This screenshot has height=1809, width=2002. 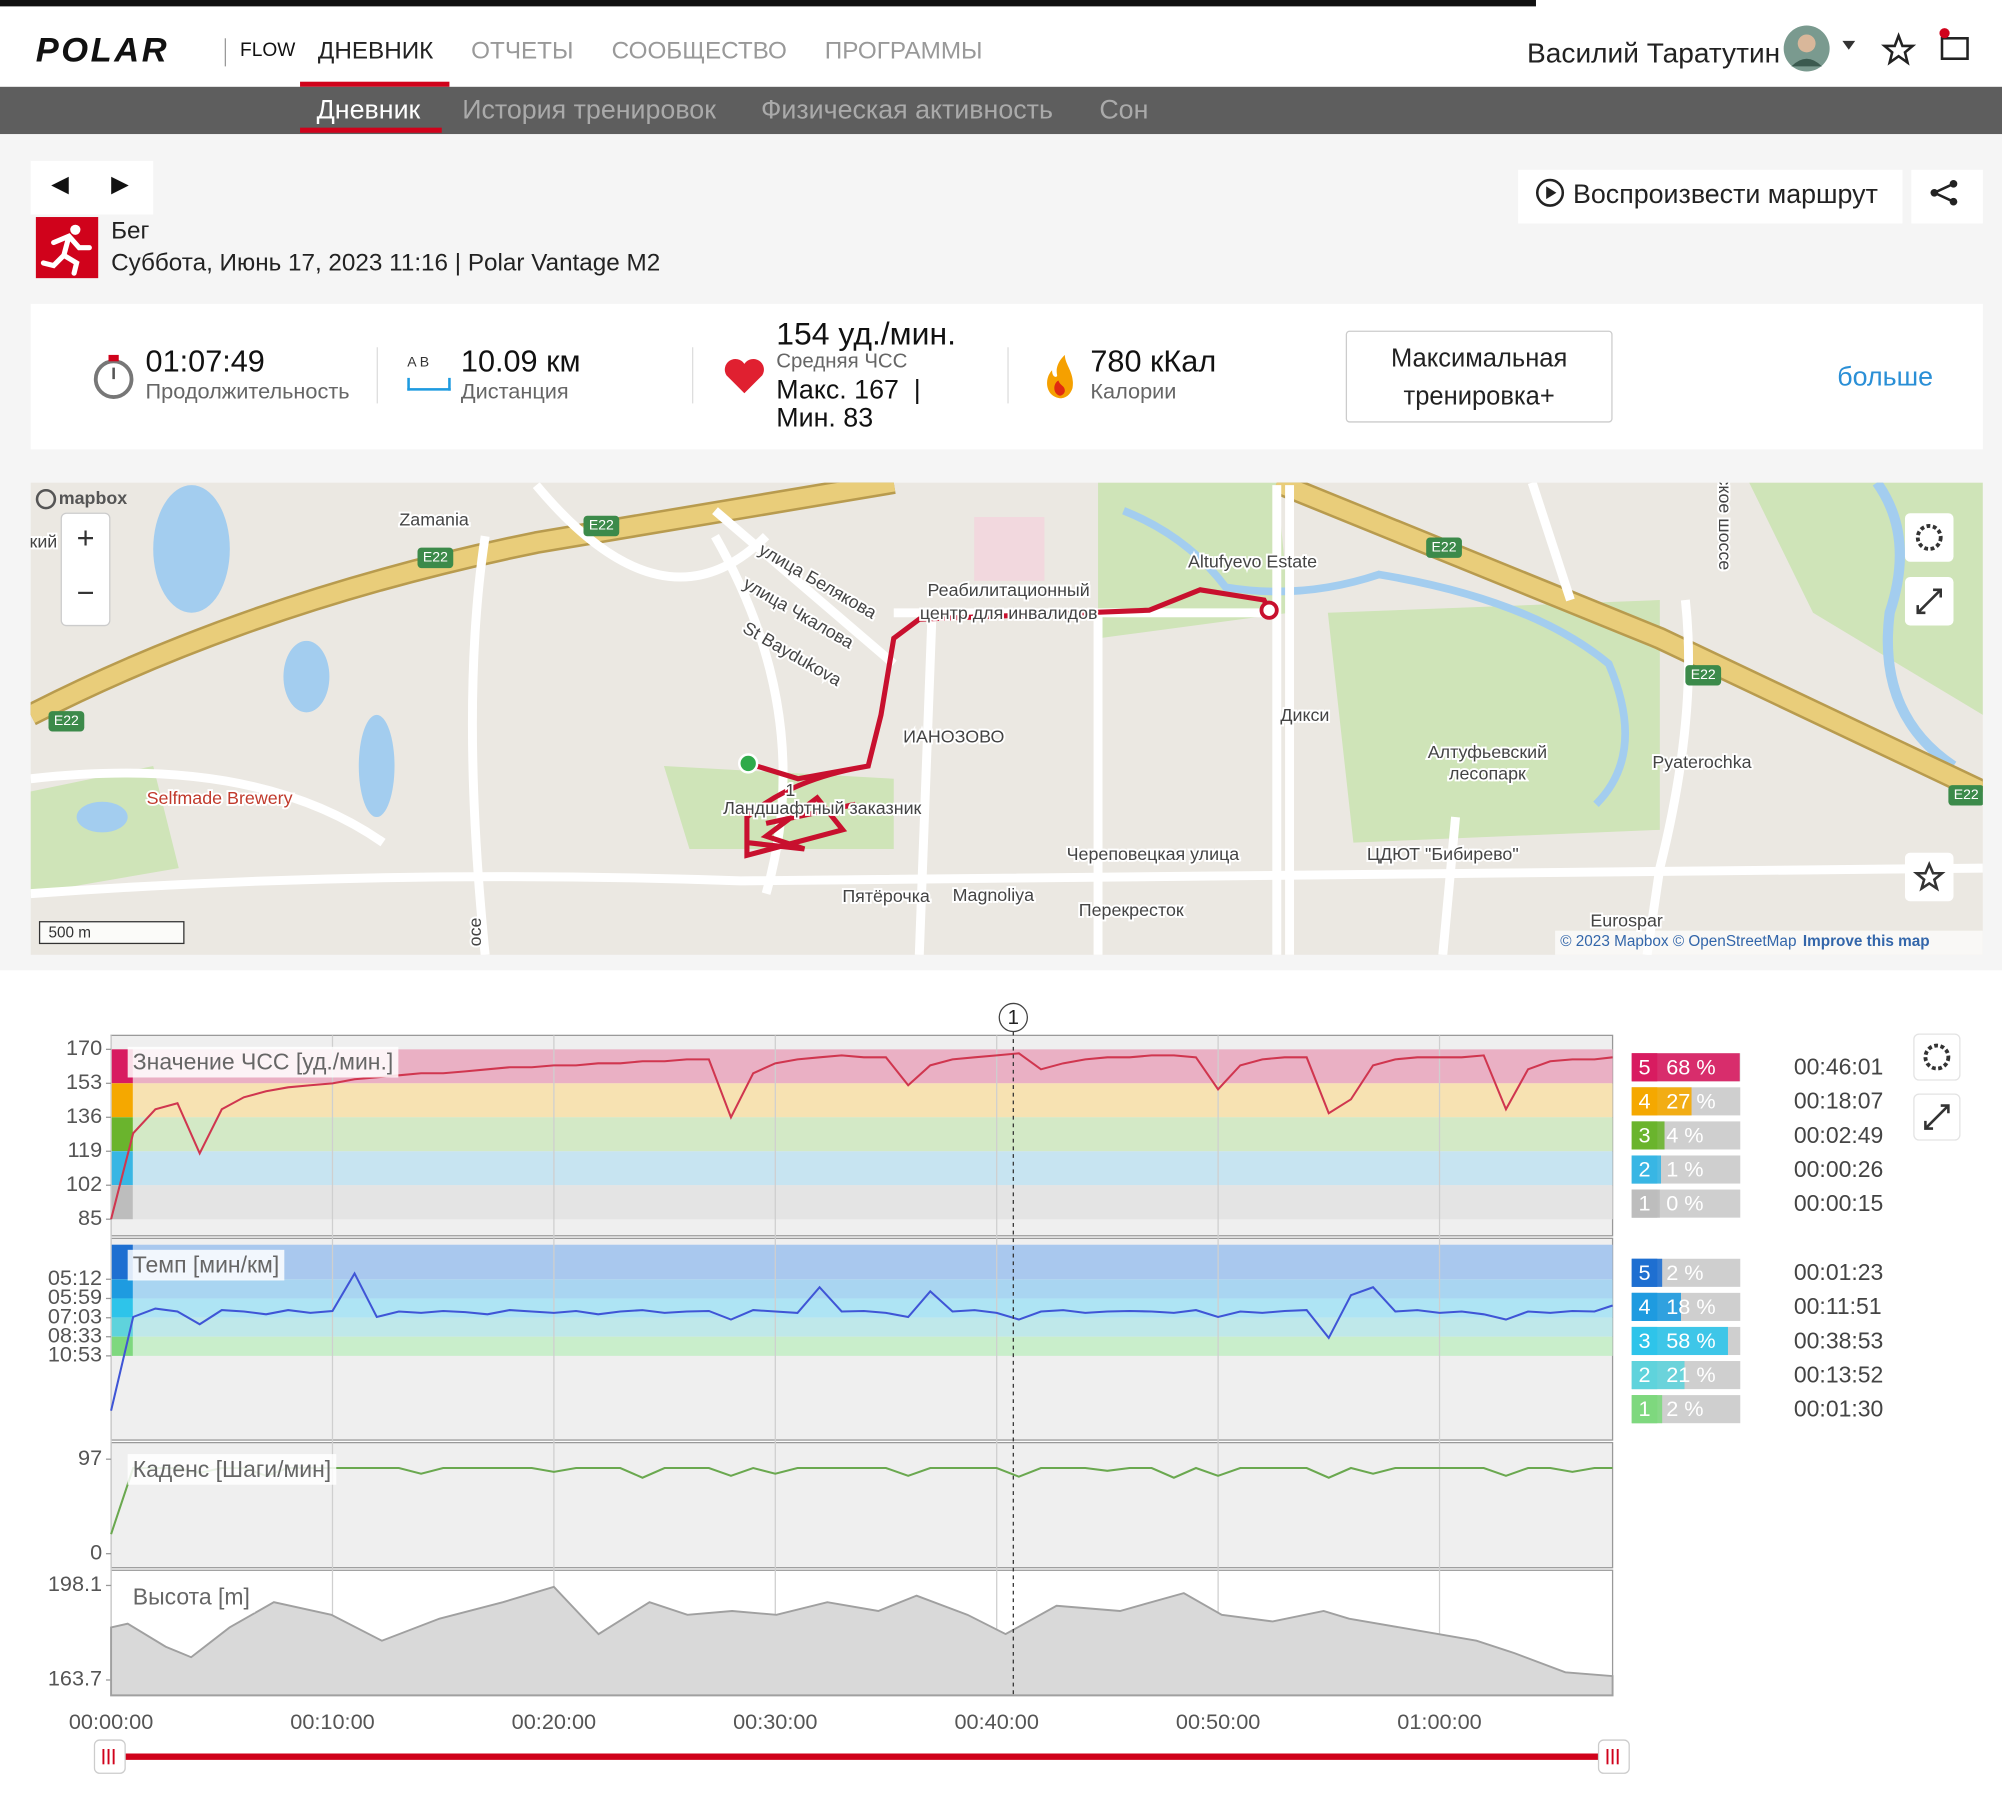 I want to click on zone-time: 00:00:15, so click(x=1838, y=1203).